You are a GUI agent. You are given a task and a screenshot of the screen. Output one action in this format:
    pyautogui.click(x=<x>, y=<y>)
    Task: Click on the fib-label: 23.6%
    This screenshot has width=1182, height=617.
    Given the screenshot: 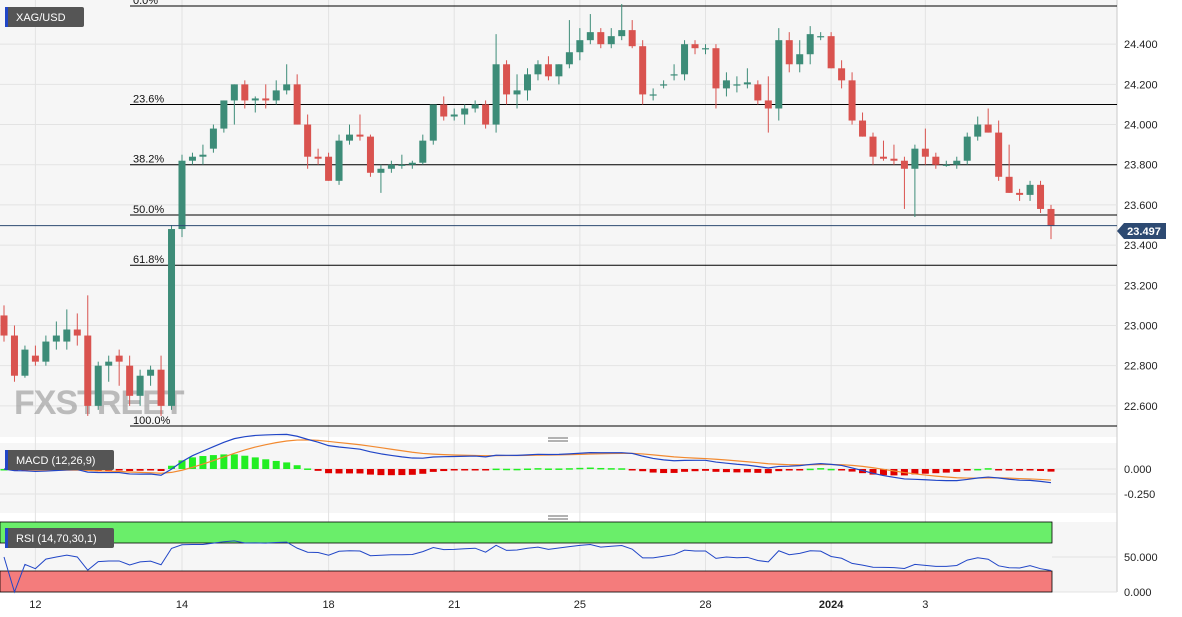 What is the action you would take?
    pyautogui.click(x=148, y=99)
    